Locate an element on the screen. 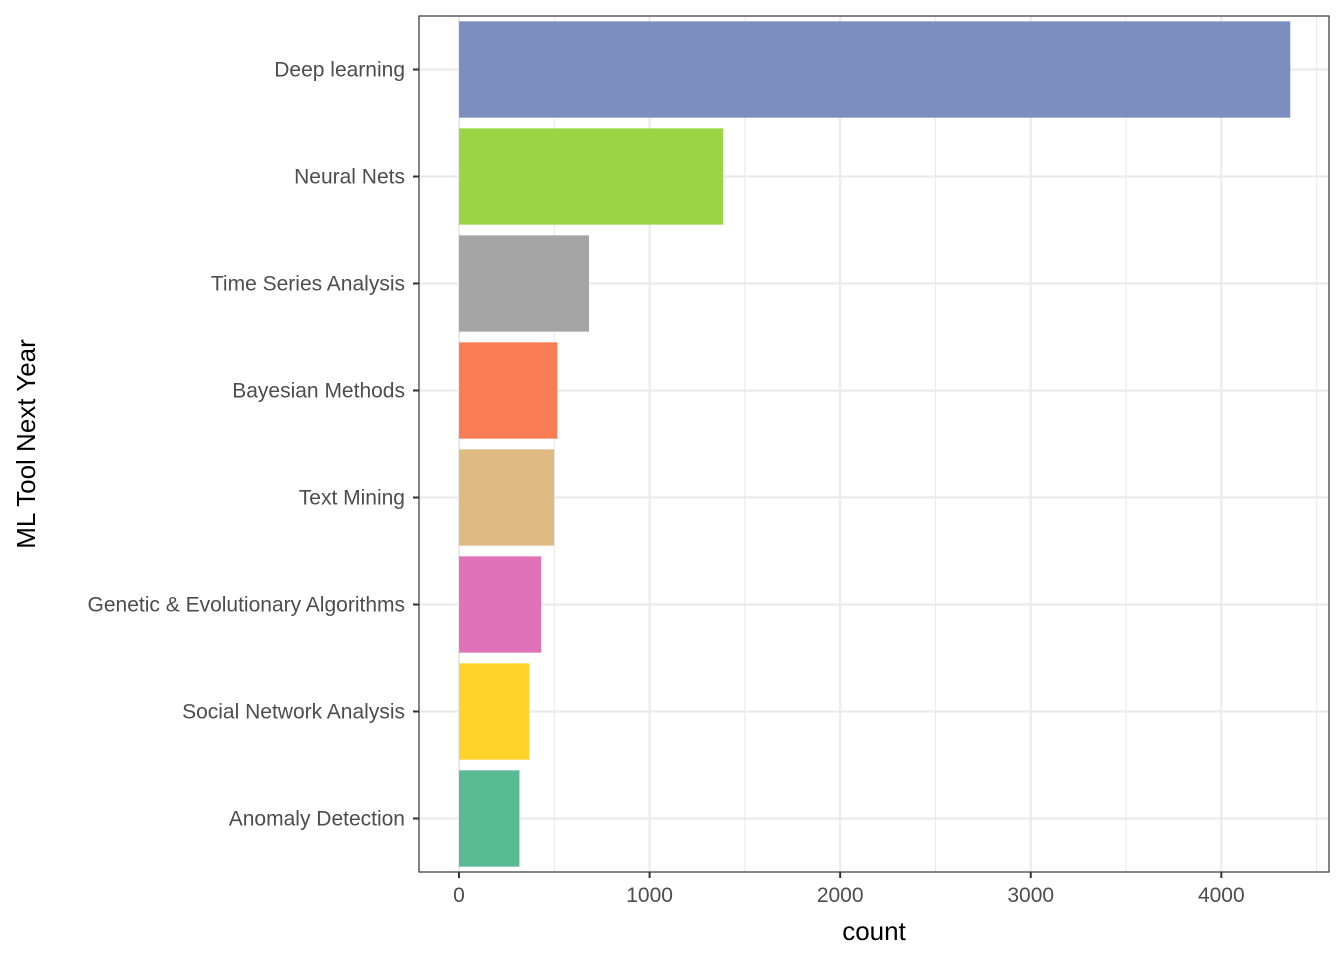 The height and width of the screenshot is (960, 1344). x-tick-label: 0 is located at coordinates (459, 895).